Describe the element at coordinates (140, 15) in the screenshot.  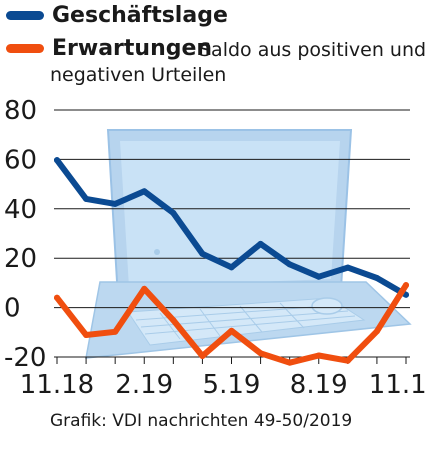
I see `legend-label-geschaeftslage: Geschäftslage` at that location.